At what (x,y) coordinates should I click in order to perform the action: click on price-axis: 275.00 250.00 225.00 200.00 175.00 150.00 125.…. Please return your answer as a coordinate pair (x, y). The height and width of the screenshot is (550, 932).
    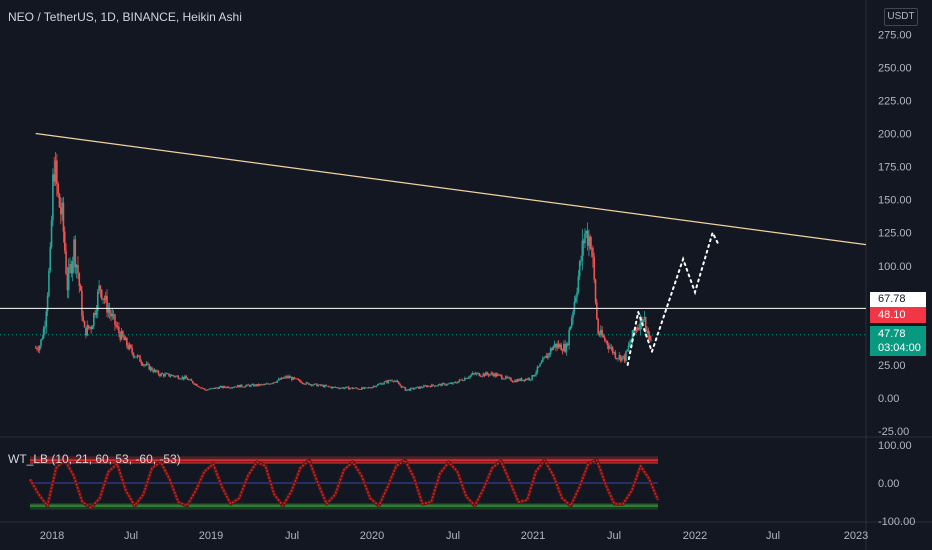
    Looking at the image, I should click on (895, 233).